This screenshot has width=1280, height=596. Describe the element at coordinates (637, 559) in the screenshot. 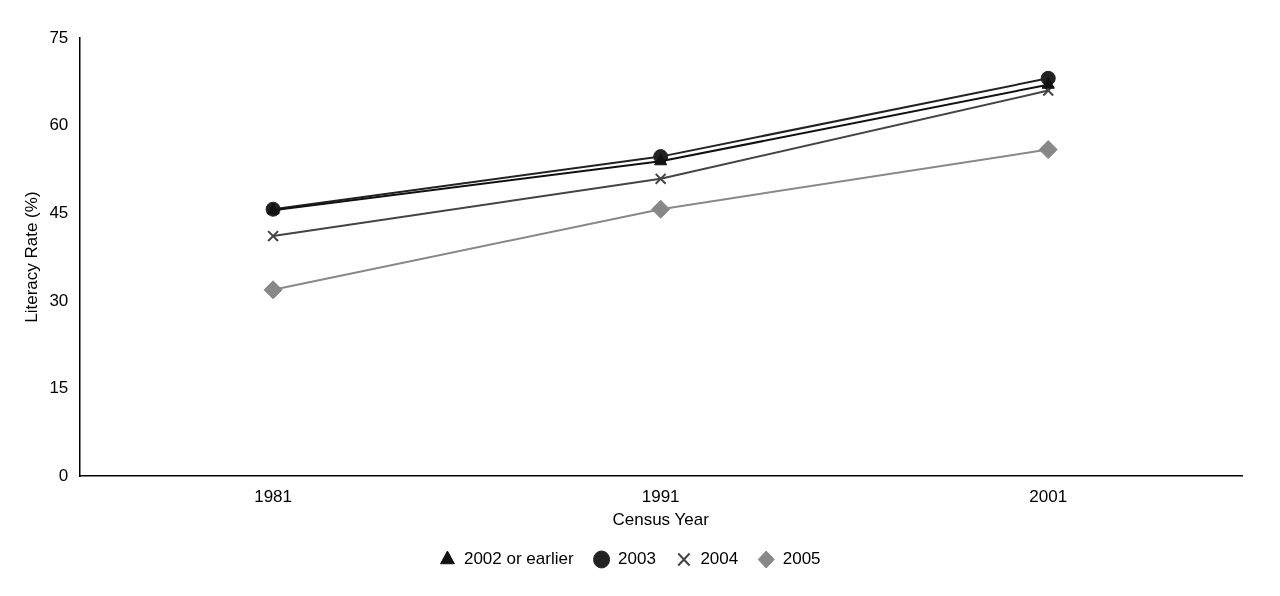

I see `legend-label: 2003` at that location.